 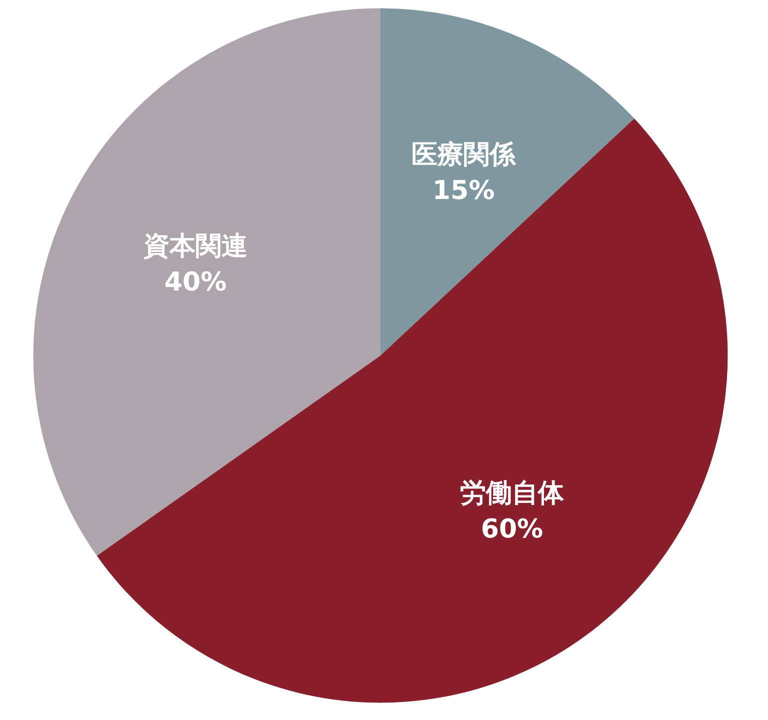 I want to click on slice-label: 医療関係, so click(x=464, y=155).